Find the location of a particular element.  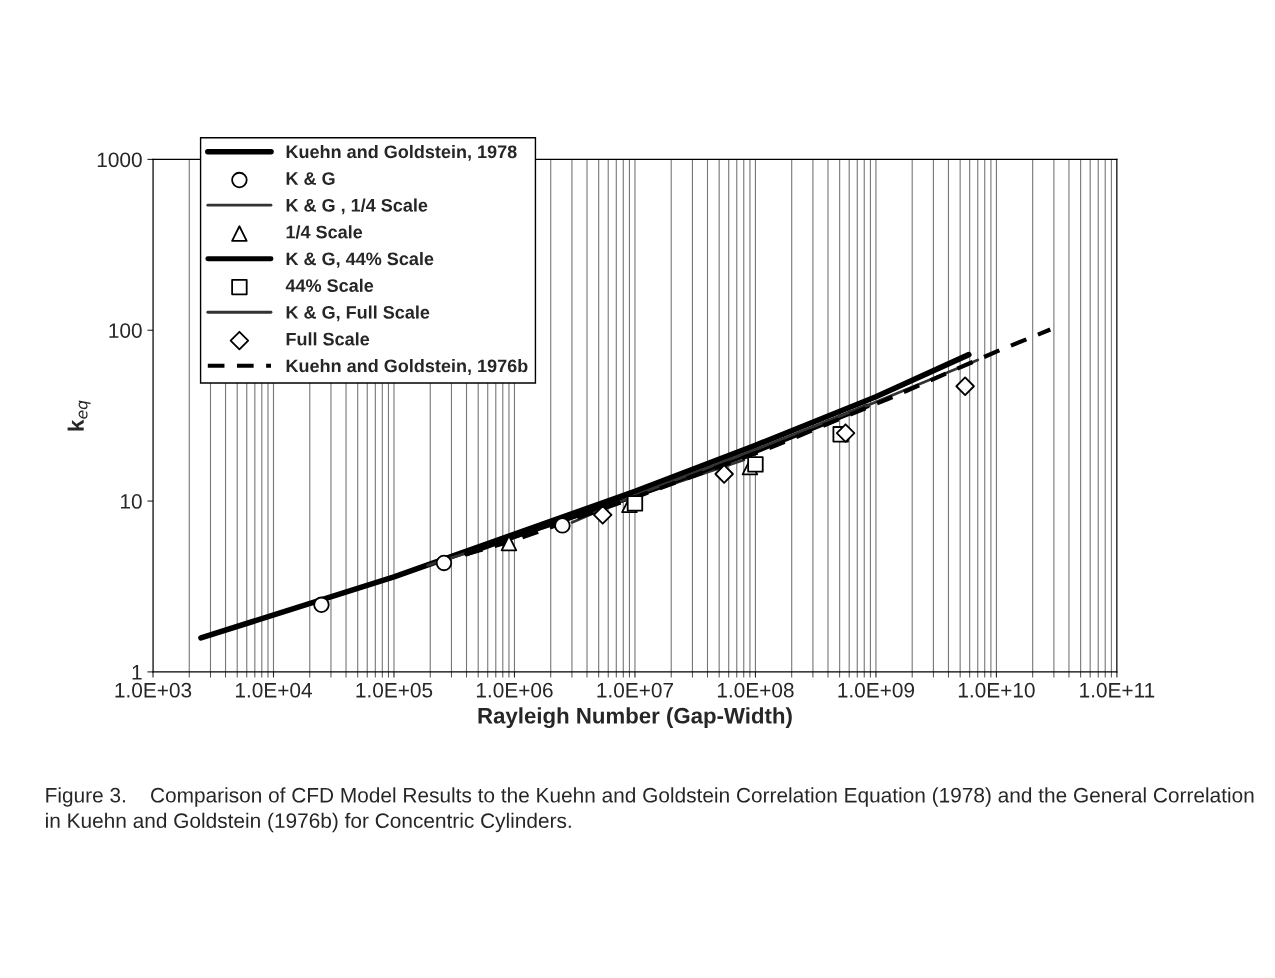

caption: Figure 3. Comparison of CFD Model Results to the Kuehn and Goldstein Correlation Equation (1978) and the General Correlation in Kuehn and Goldstein (1976b) for Concentric Cylinders. is located at coordinates (650, 810).